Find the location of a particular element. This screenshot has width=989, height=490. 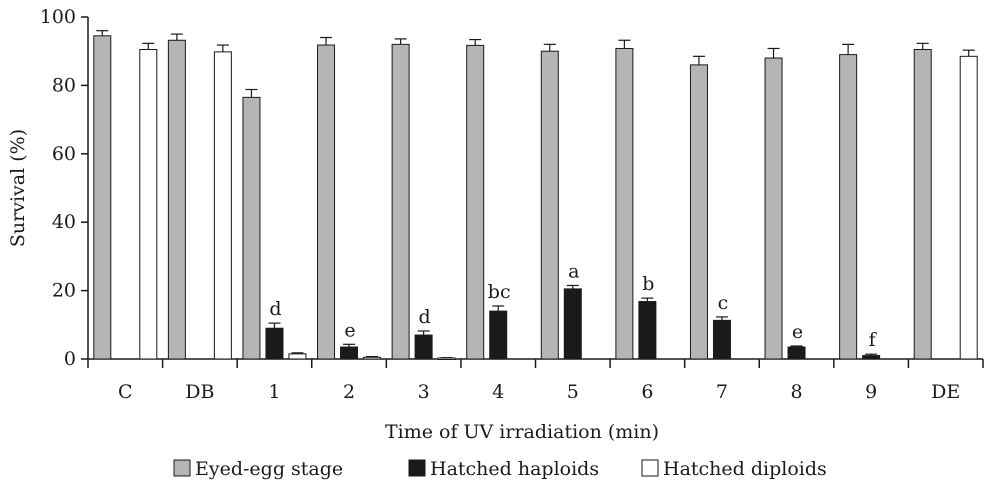

x-axis-title: Time of UV irradiation (min) is located at coordinates (522, 432).